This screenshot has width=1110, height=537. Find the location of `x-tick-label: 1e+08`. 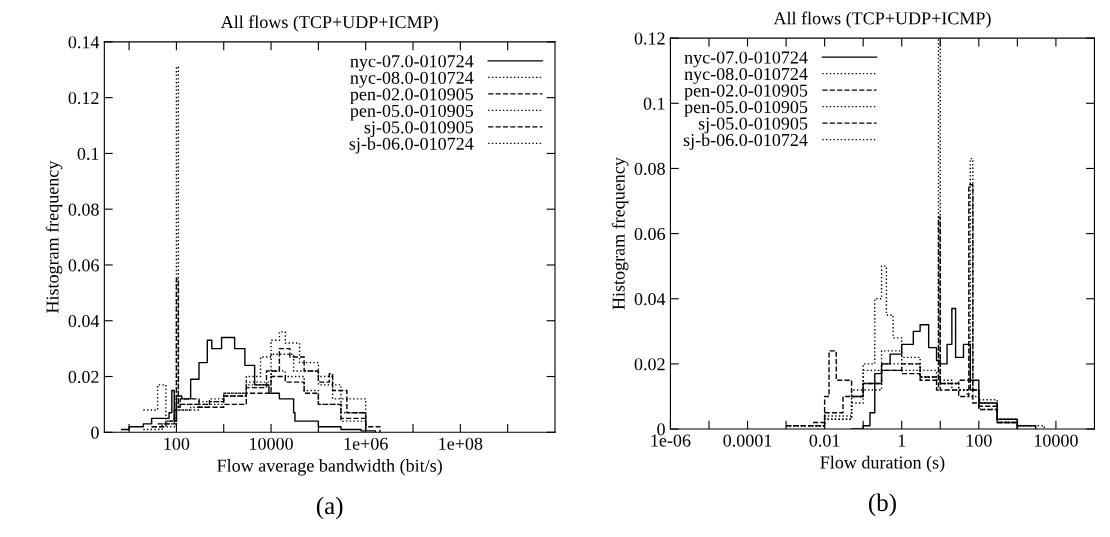

x-tick-label: 1e+08 is located at coordinates (461, 443).